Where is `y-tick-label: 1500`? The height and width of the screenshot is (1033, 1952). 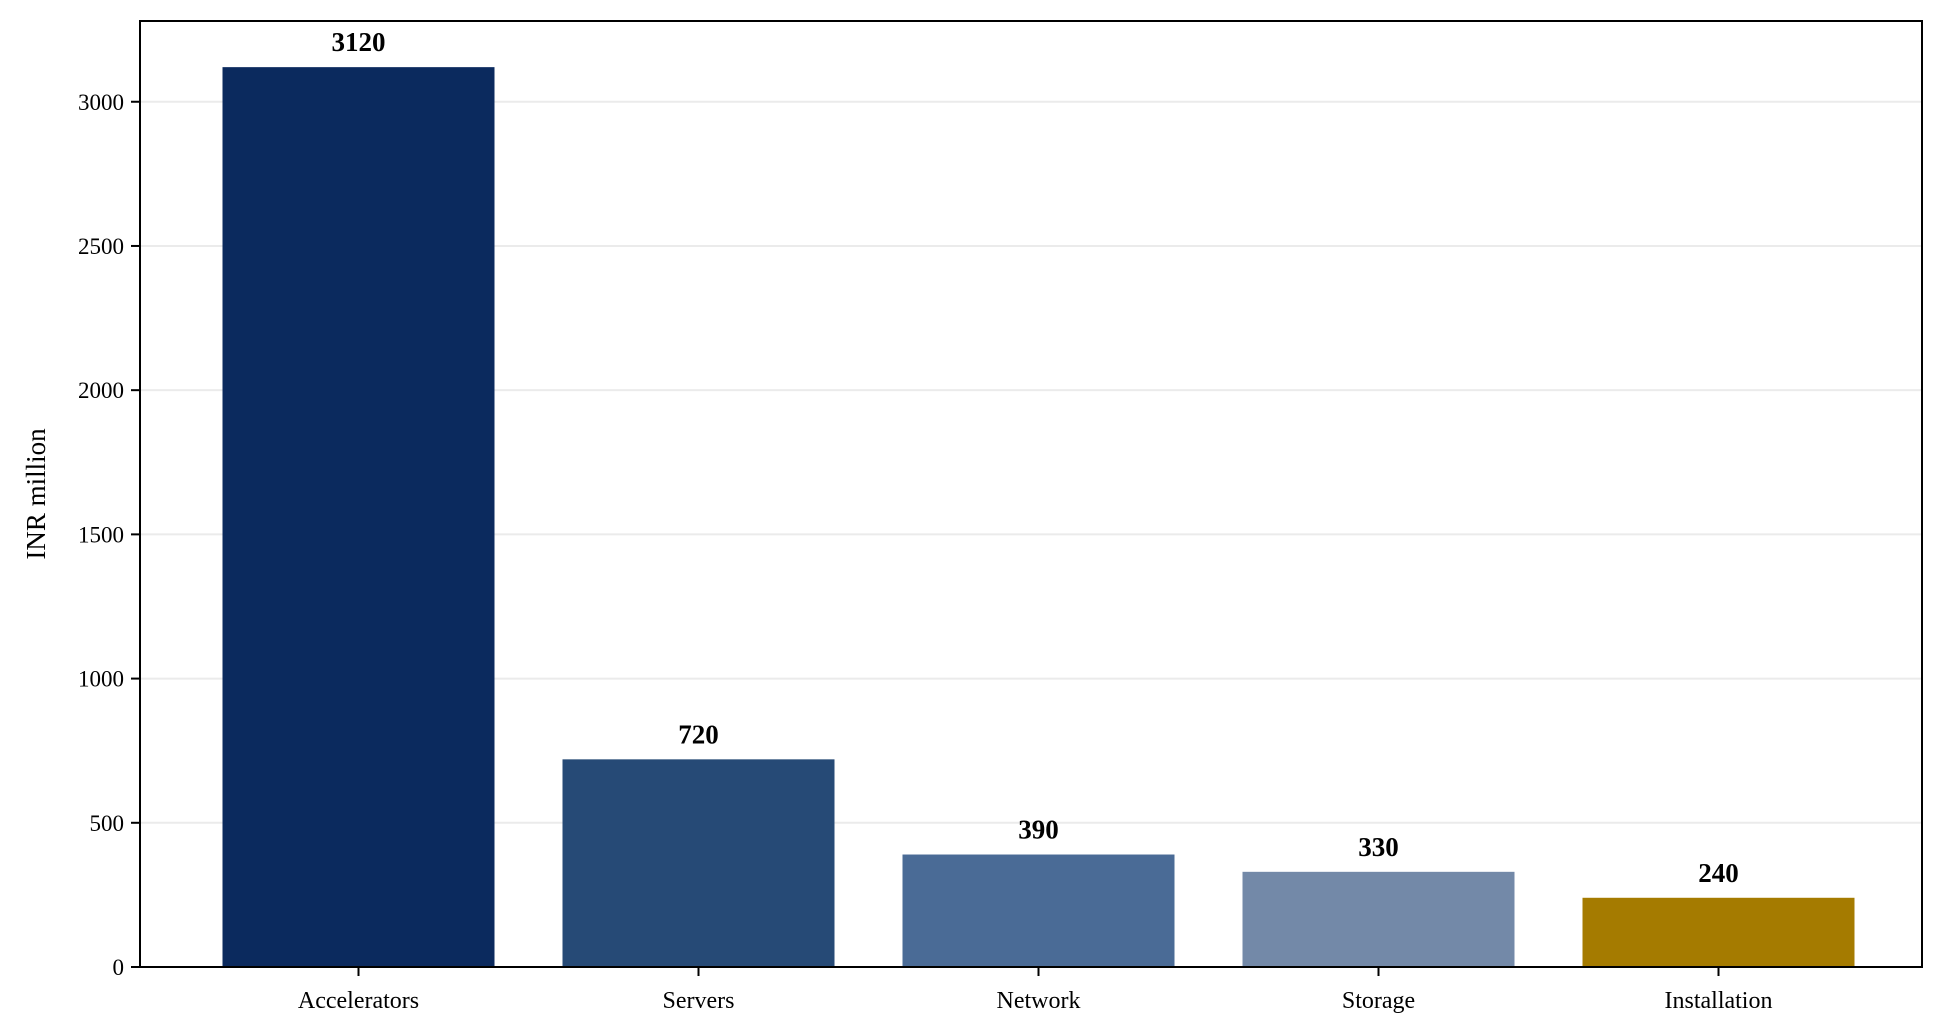 y-tick-label: 1500 is located at coordinates (101, 534).